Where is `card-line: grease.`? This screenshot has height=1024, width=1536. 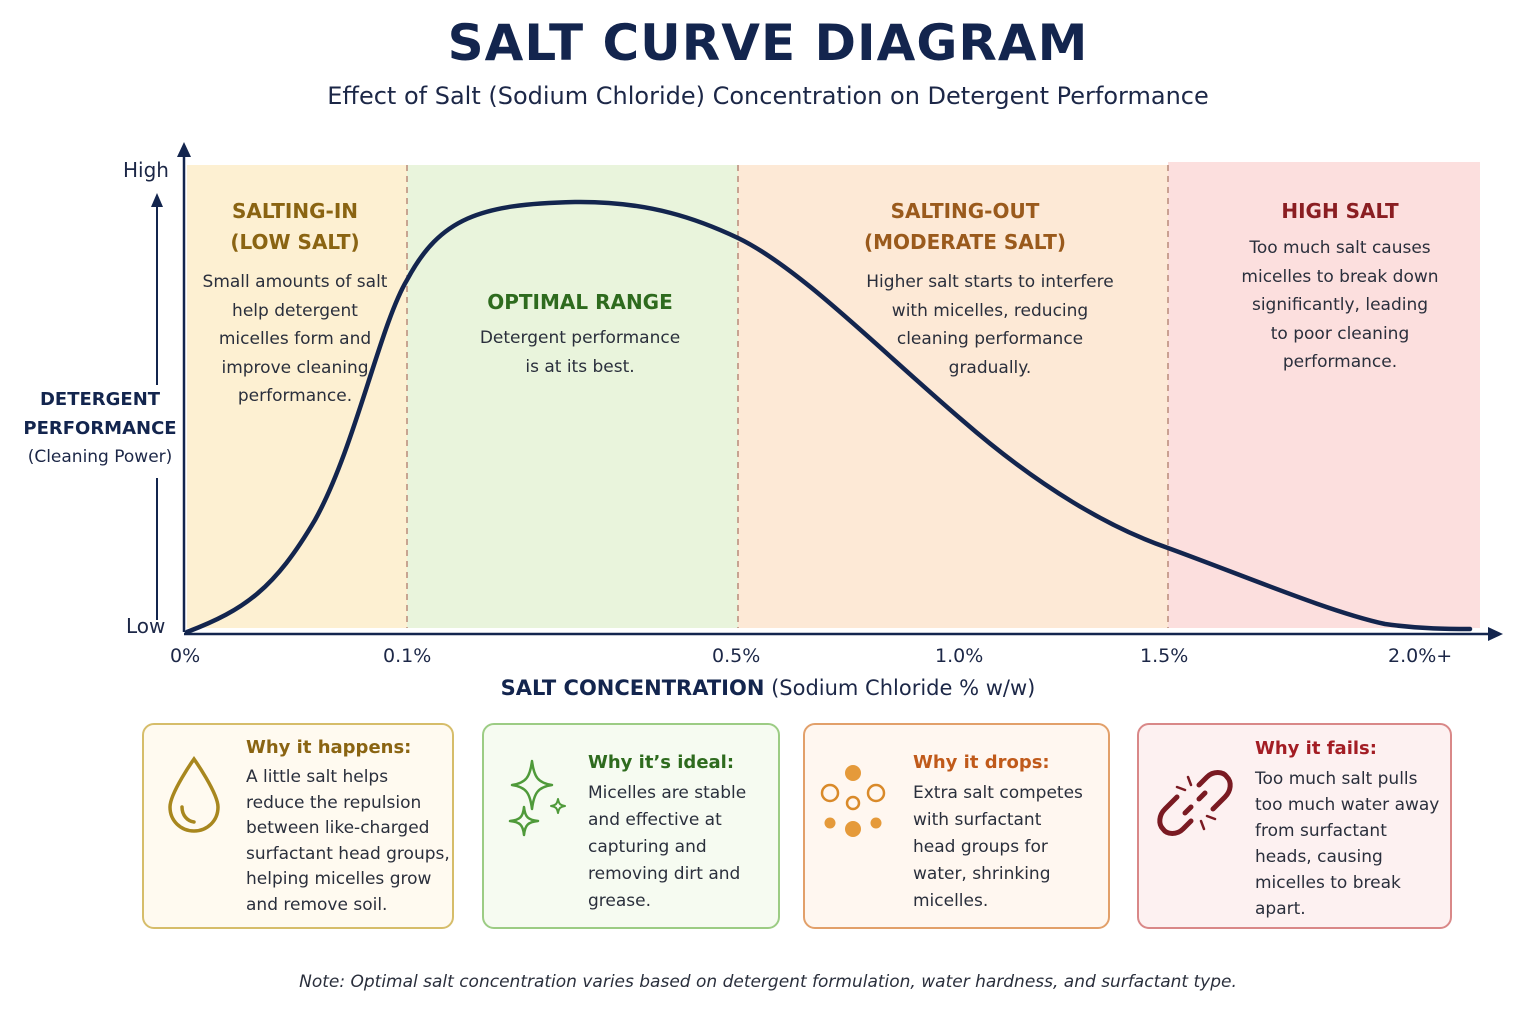
card-line: grease. is located at coordinates (620, 901).